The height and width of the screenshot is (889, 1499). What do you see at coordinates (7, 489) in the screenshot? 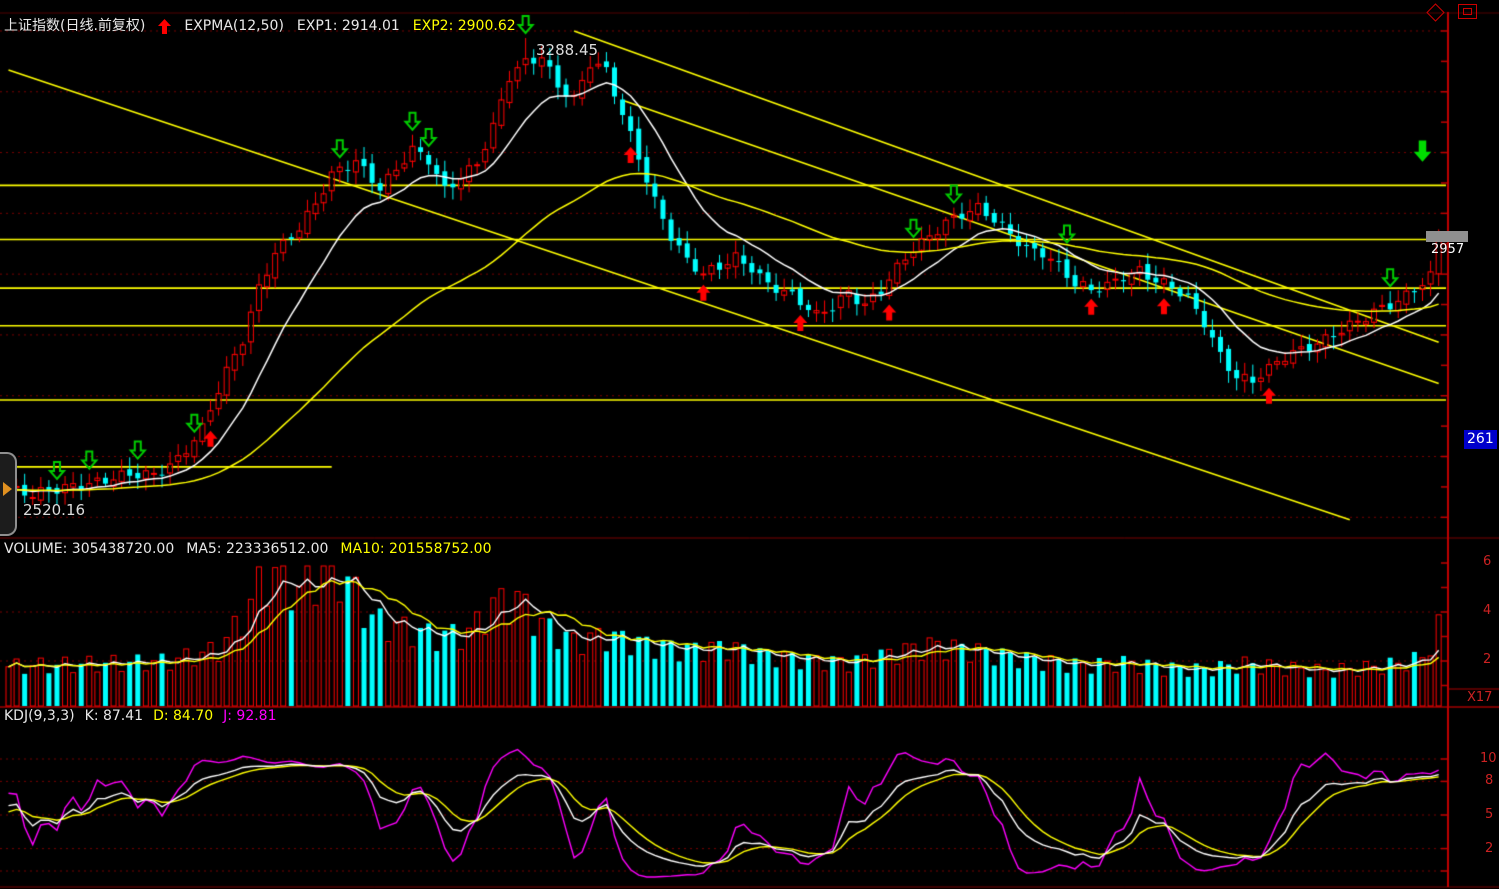
I see `panel-handle-arrow-icon` at bounding box center [7, 489].